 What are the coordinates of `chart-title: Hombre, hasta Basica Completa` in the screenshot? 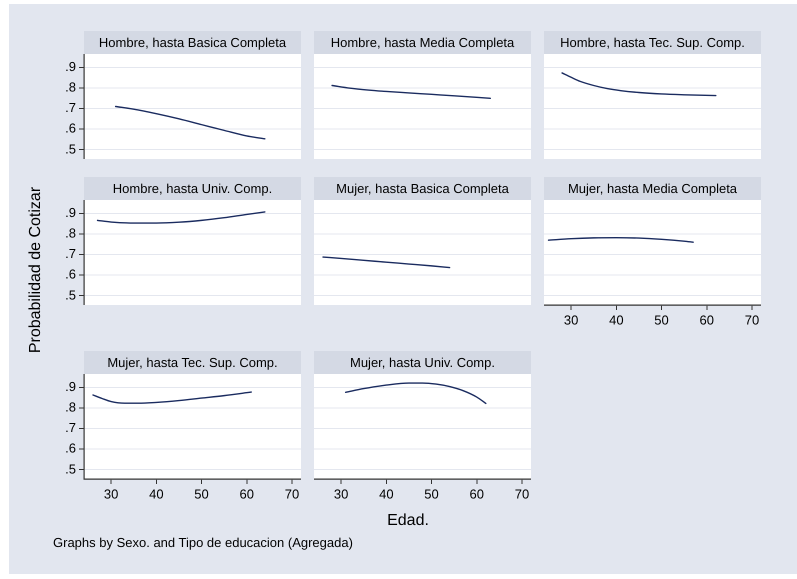 It's located at (192, 42).